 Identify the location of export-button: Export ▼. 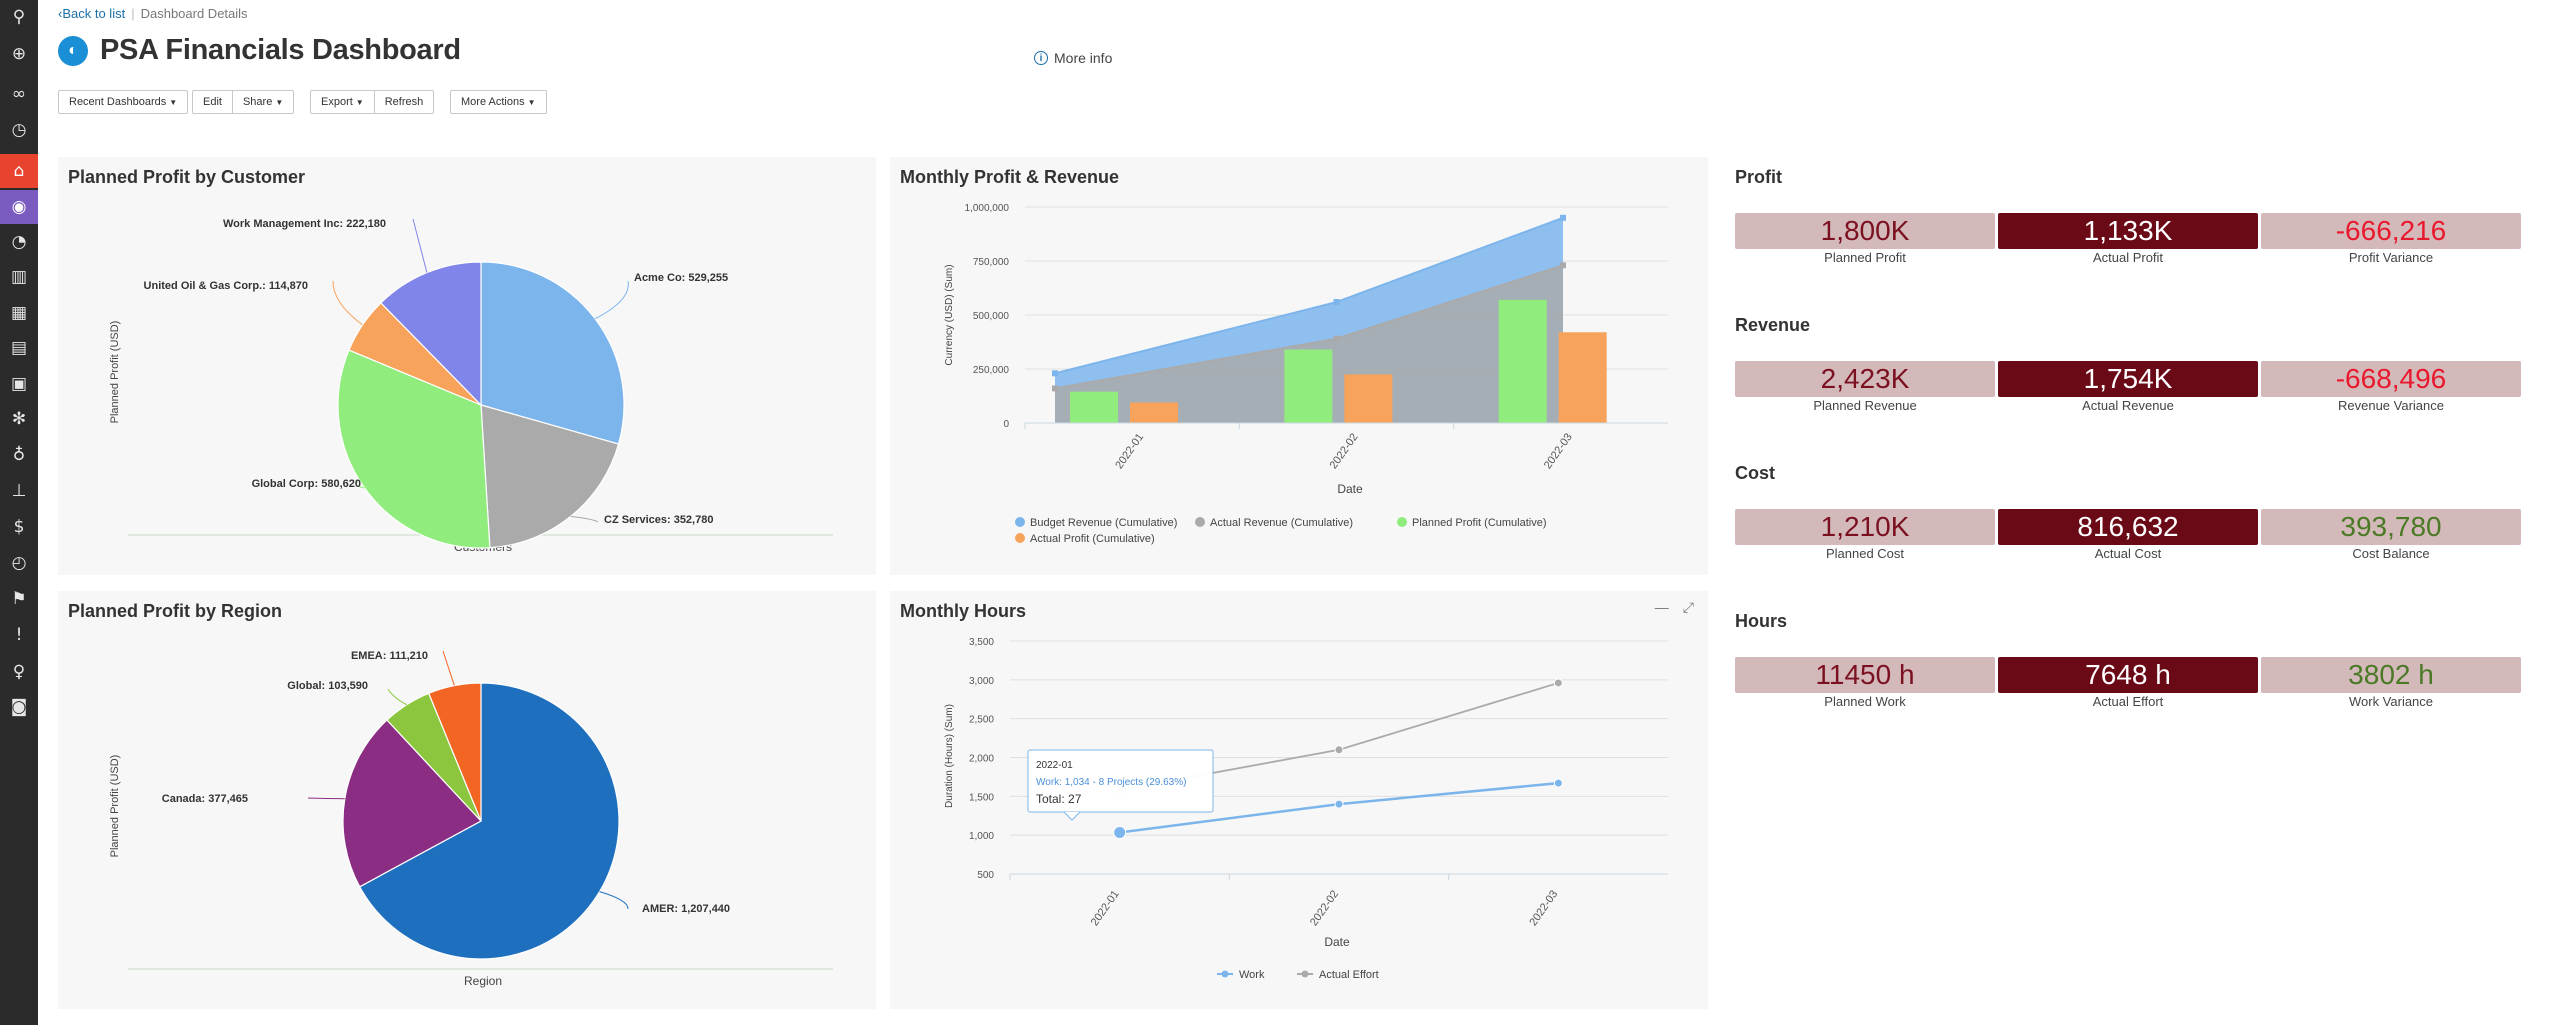
(342, 102).